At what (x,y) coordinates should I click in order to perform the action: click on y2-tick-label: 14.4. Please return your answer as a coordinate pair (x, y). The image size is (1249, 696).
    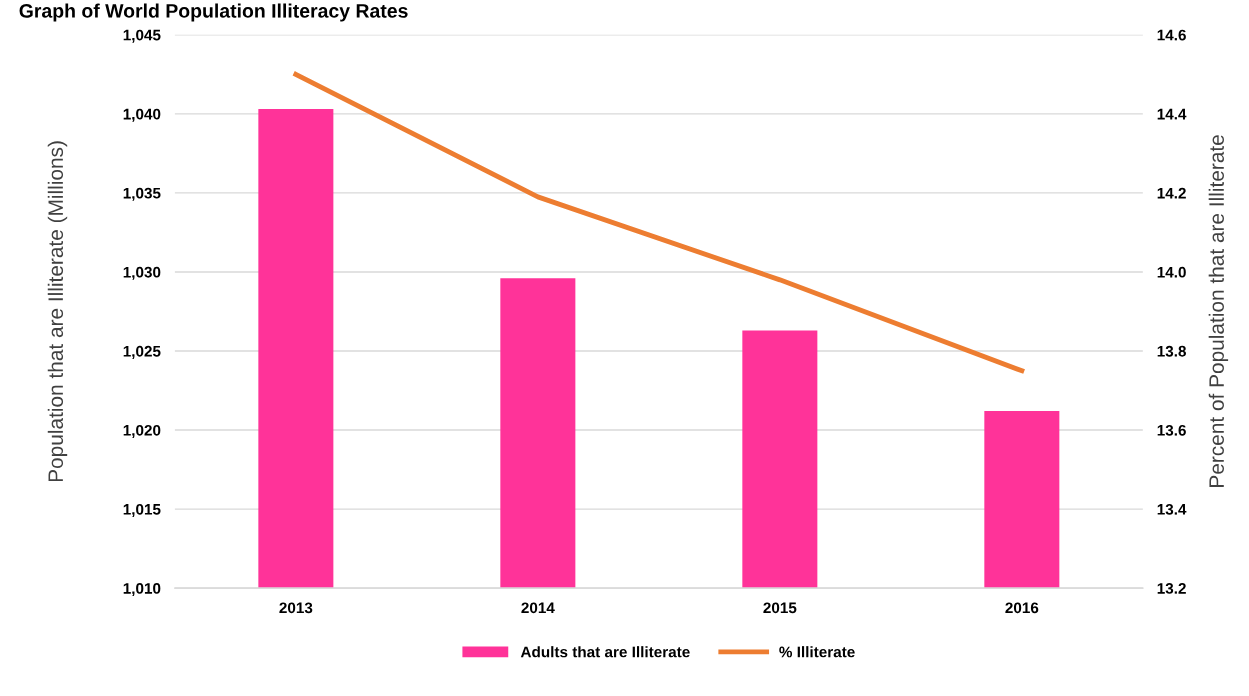
    Looking at the image, I should click on (1172, 114).